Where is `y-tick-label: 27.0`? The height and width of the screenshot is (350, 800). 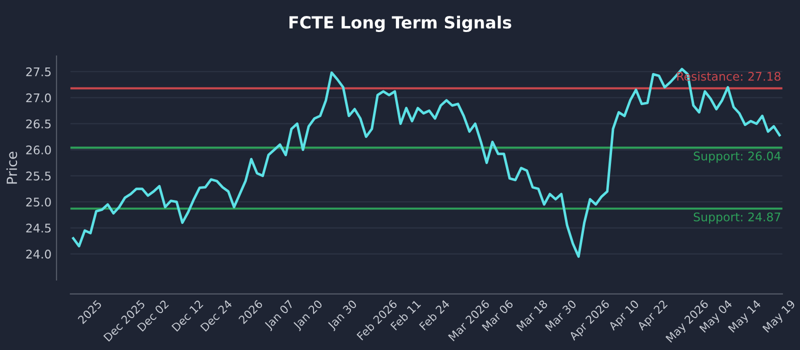
y-tick-label: 27.0 is located at coordinates (38, 97).